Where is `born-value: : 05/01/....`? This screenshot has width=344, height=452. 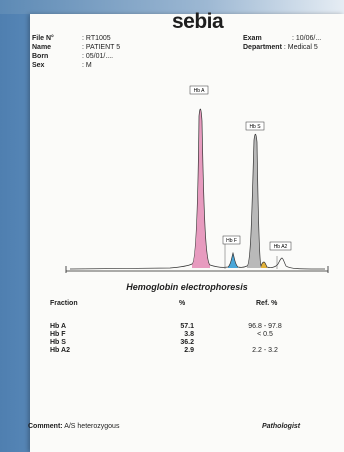
born-value: : 05/01/.... is located at coordinates (98, 56).